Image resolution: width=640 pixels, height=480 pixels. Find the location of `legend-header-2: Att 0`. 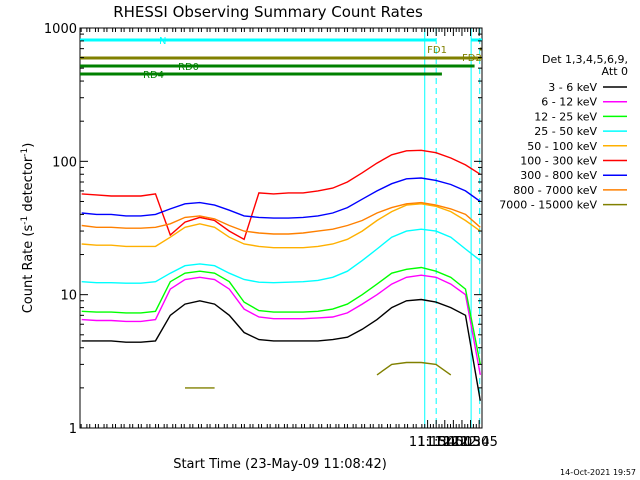

legend-header-2: Att 0 is located at coordinates (615, 71).